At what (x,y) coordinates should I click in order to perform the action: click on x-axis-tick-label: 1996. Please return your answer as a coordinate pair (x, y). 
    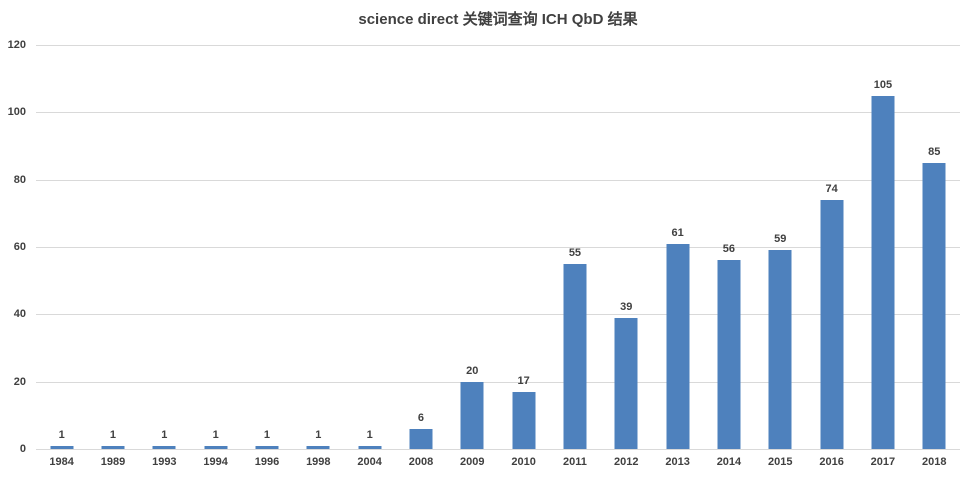
    Looking at the image, I should click on (267, 462).